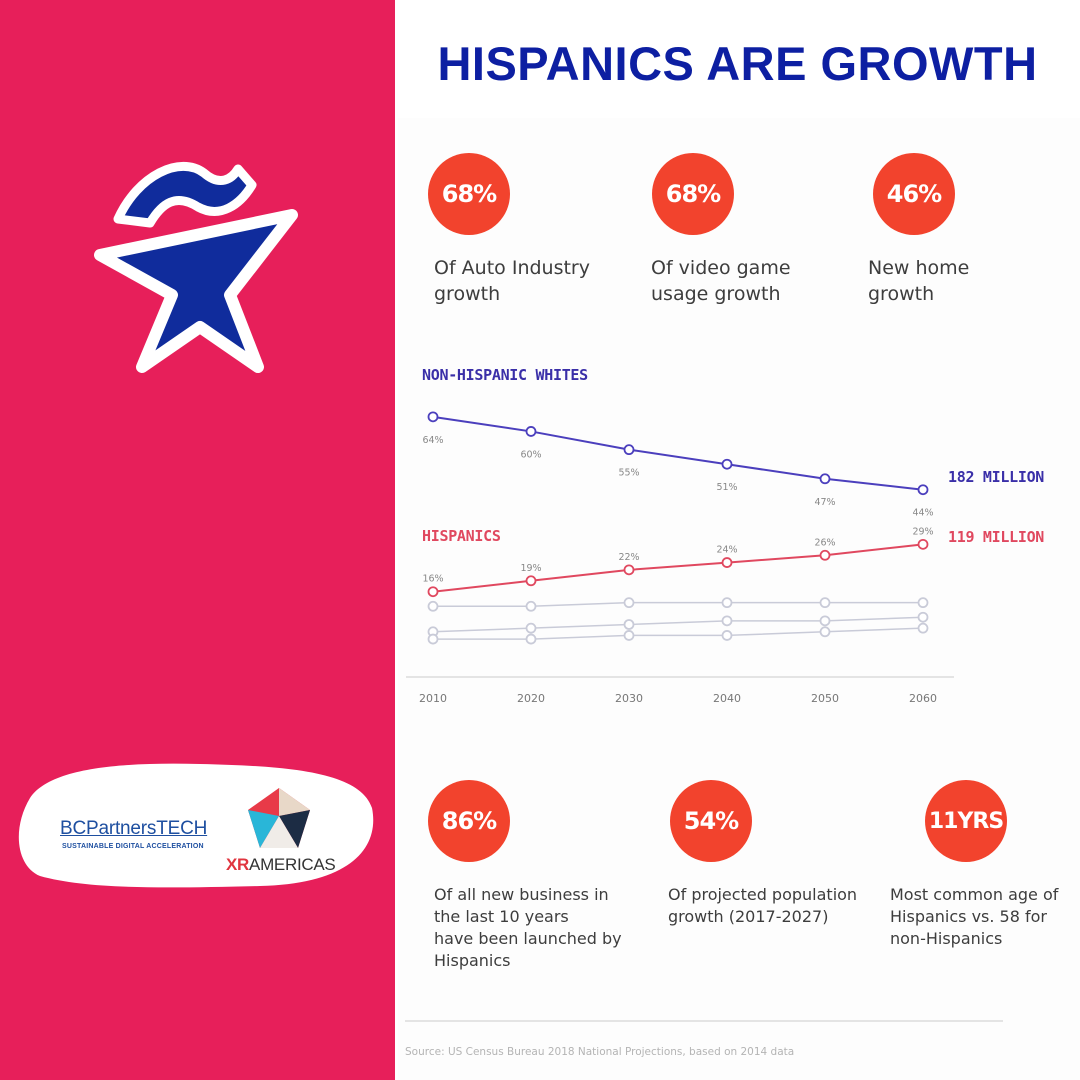 Image resolution: width=1080 pixels, height=1080 pixels. I want to click on stat-circle-new-business: 86%, so click(469, 821).